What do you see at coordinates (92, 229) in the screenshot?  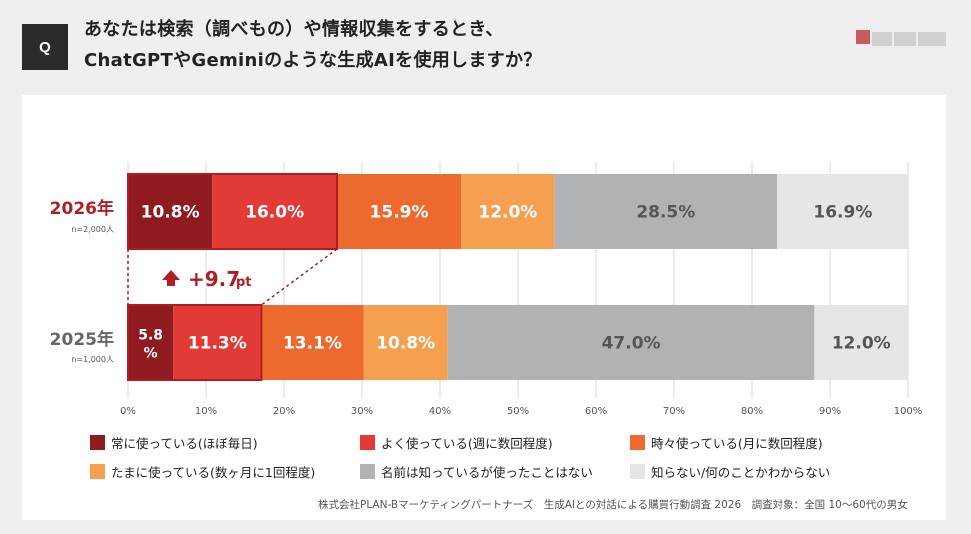 I see `category-sample-size: n=2,000人` at bounding box center [92, 229].